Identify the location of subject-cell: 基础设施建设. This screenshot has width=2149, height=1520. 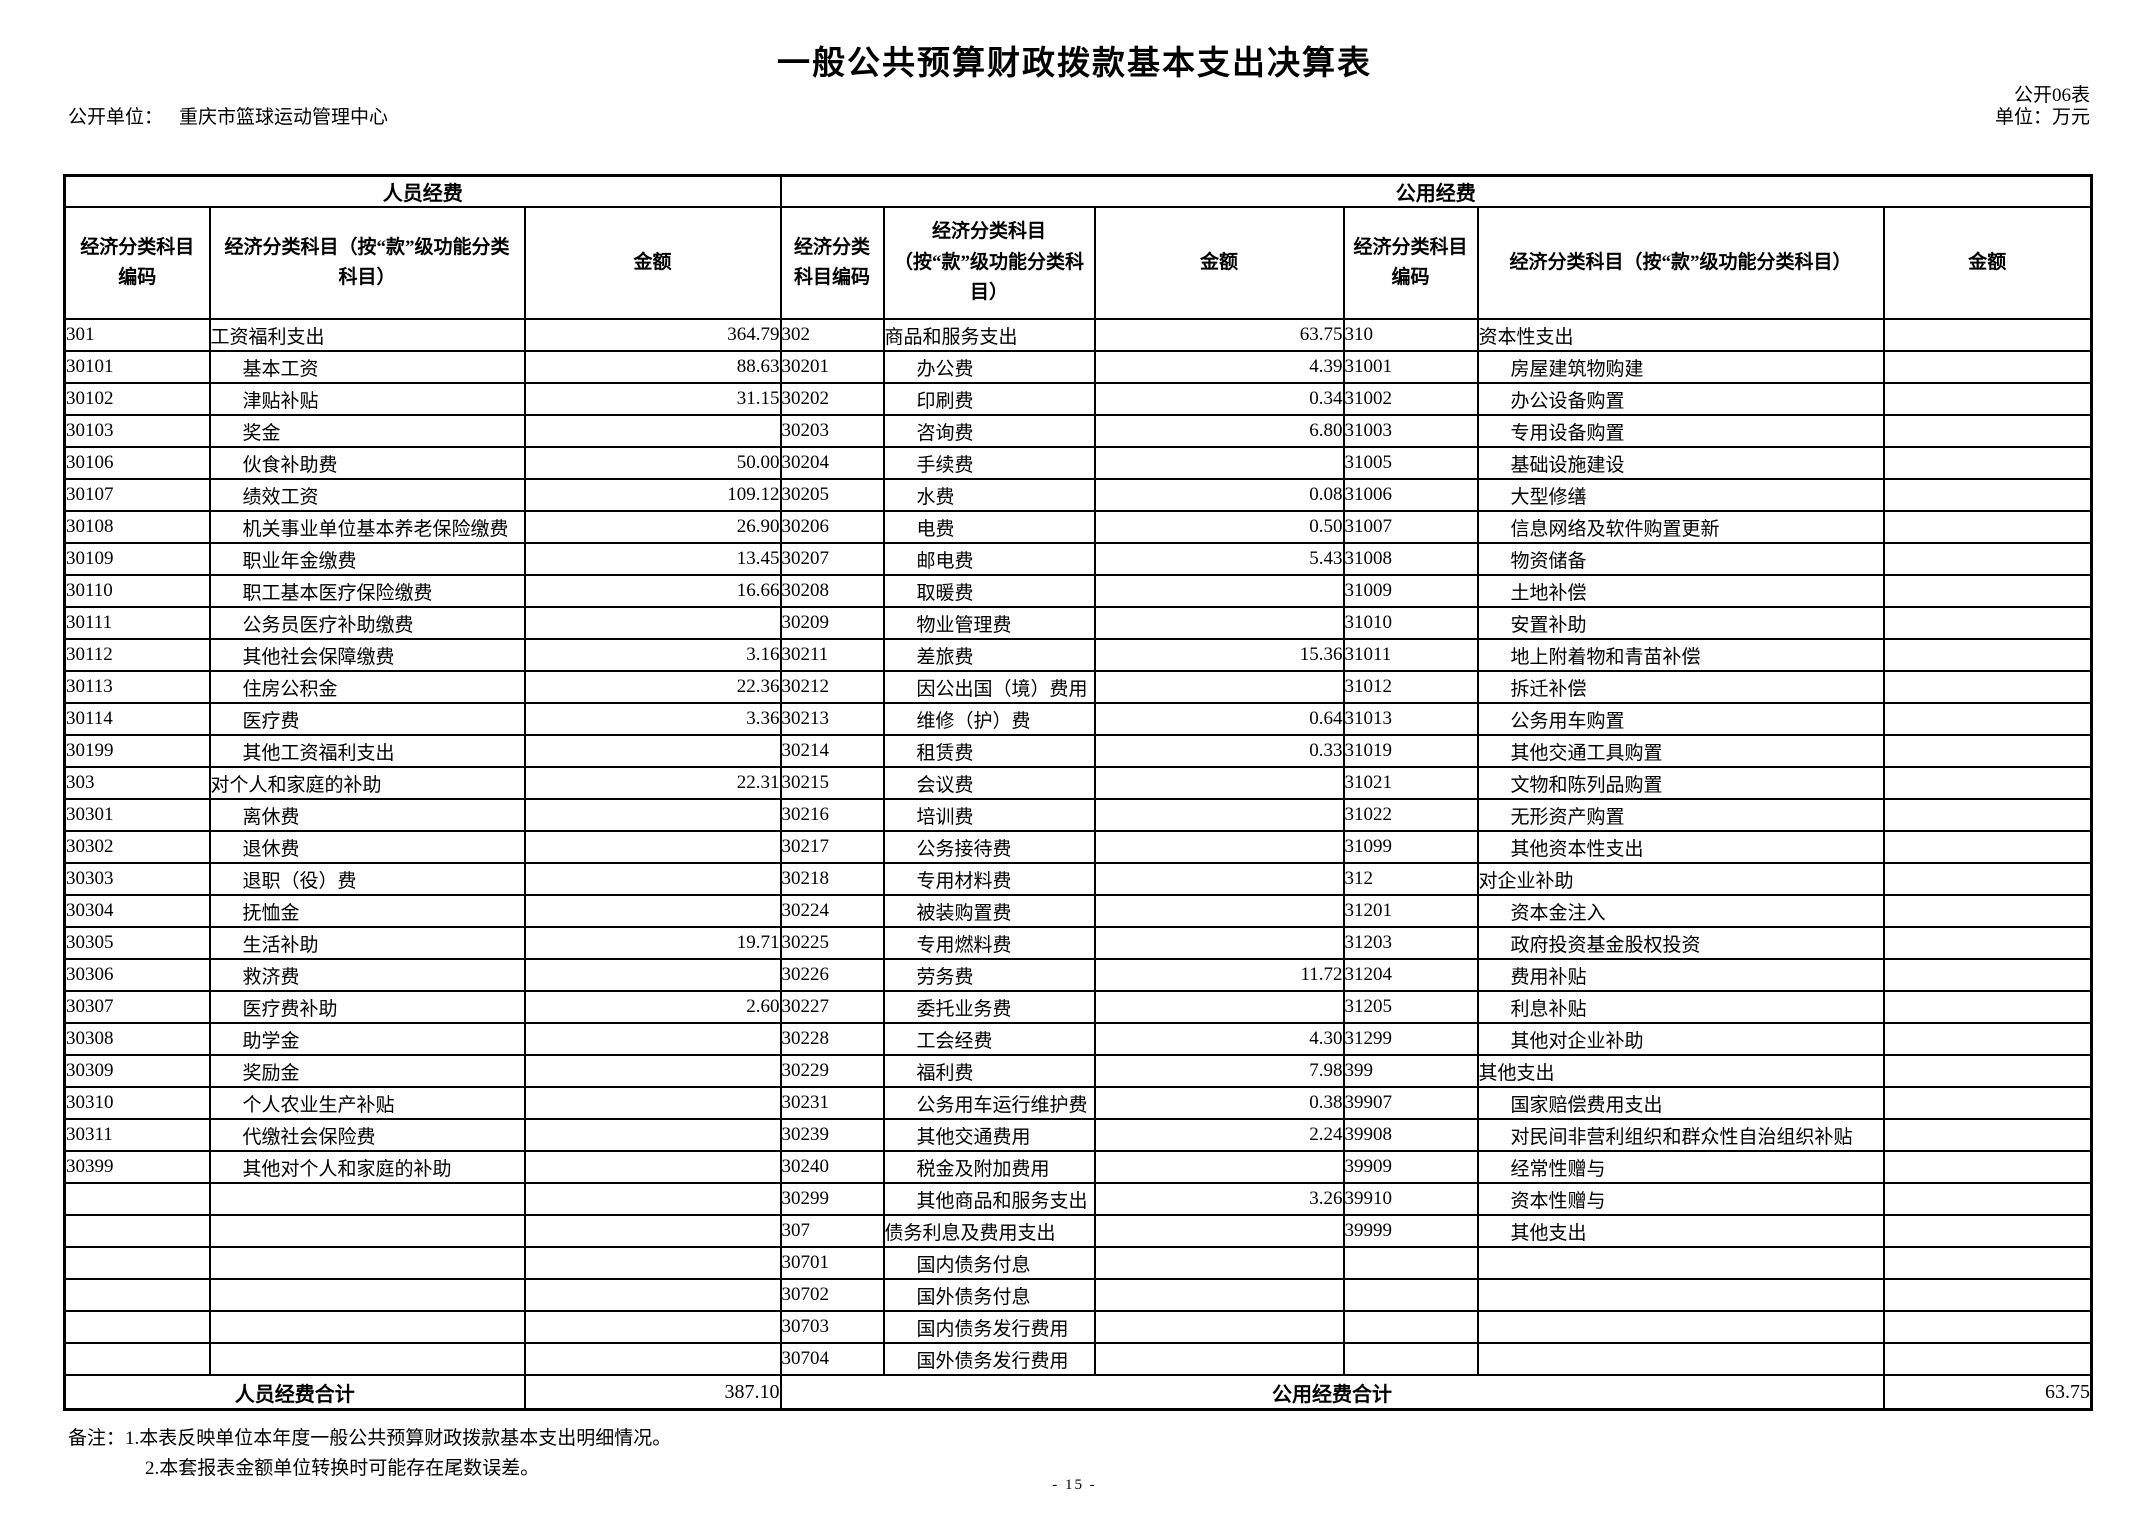
(1680, 463).